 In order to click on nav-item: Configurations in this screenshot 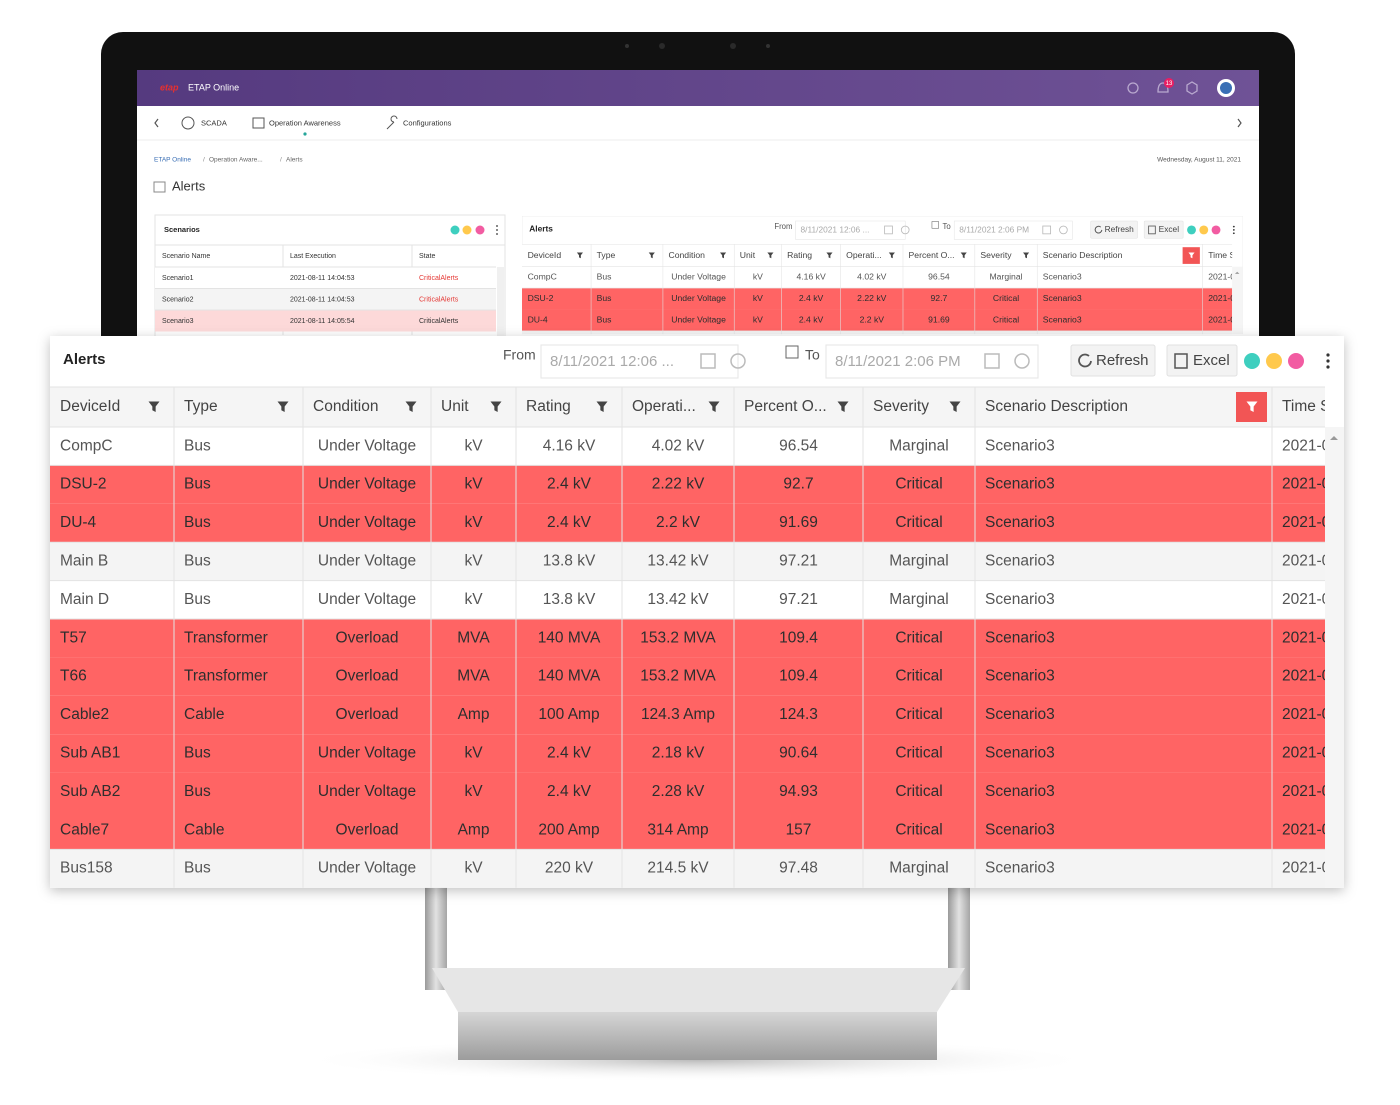, I will do `click(427, 122)`.